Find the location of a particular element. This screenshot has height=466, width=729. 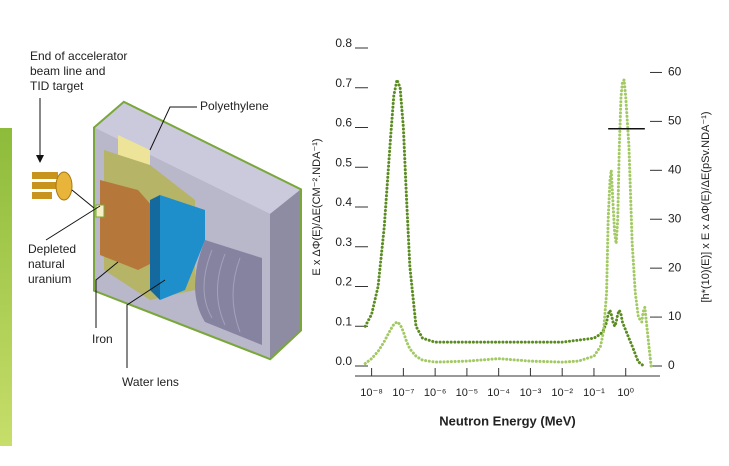

side-face is located at coordinates (285, 274).